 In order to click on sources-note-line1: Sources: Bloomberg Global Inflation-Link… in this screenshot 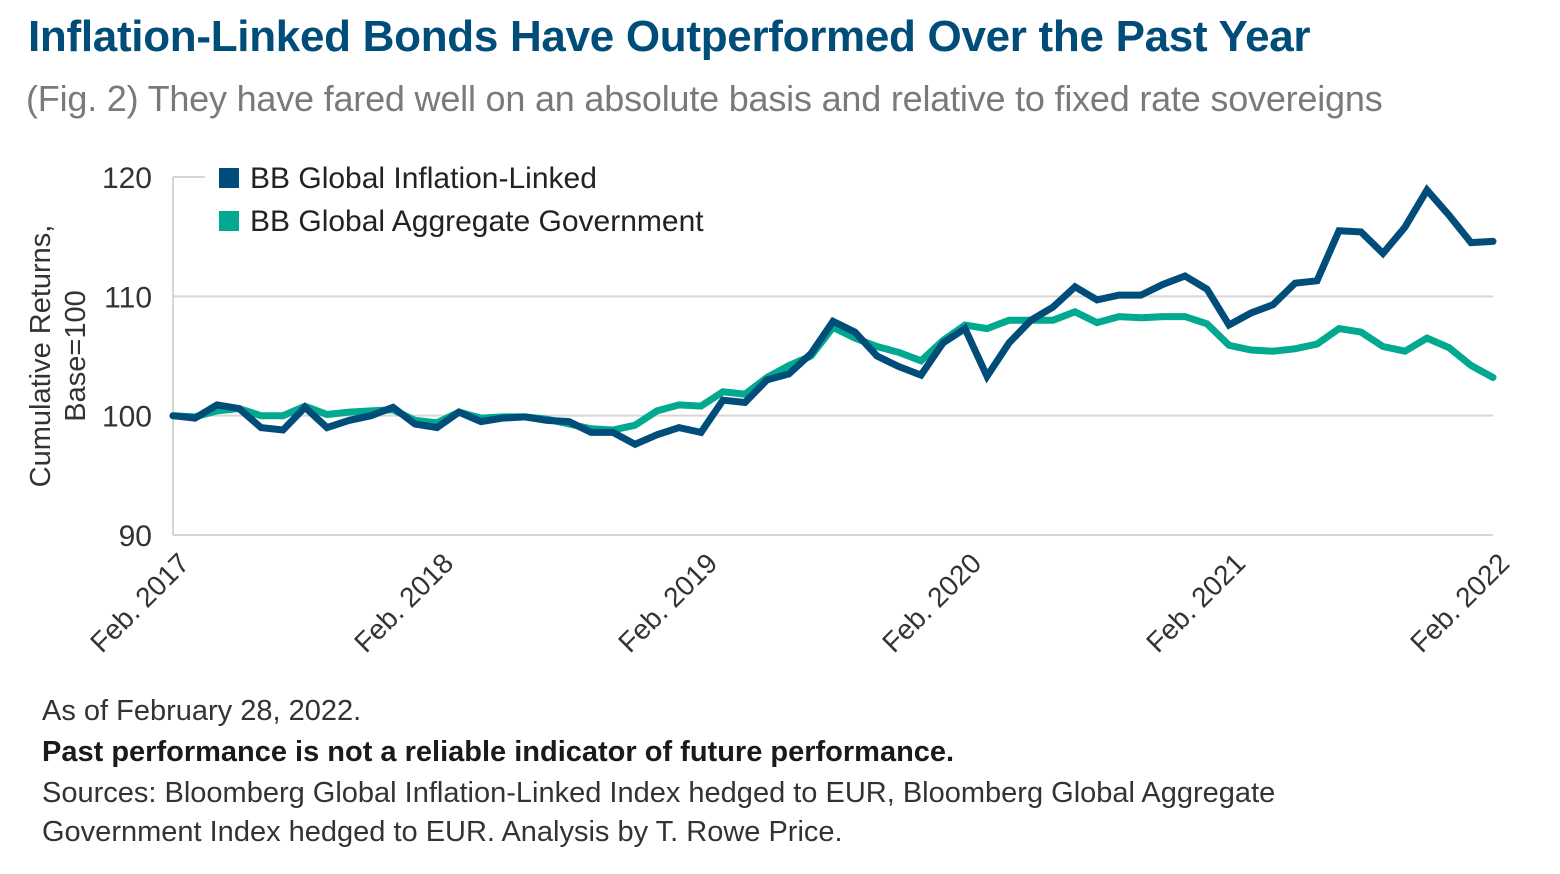, I will do `click(659, 793)`.